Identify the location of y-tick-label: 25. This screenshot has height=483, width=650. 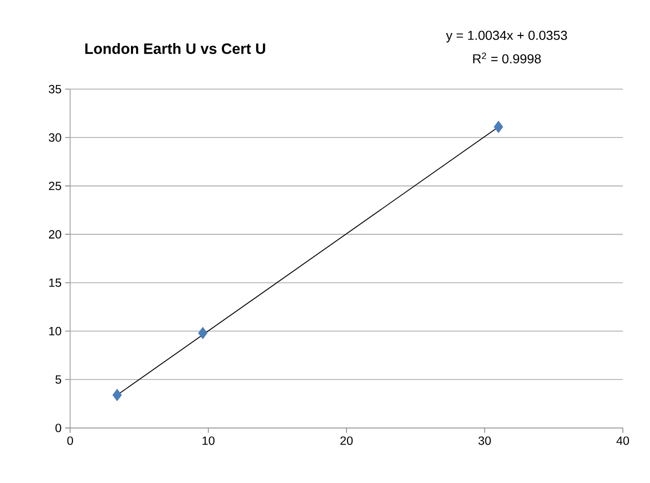
(55, 186).